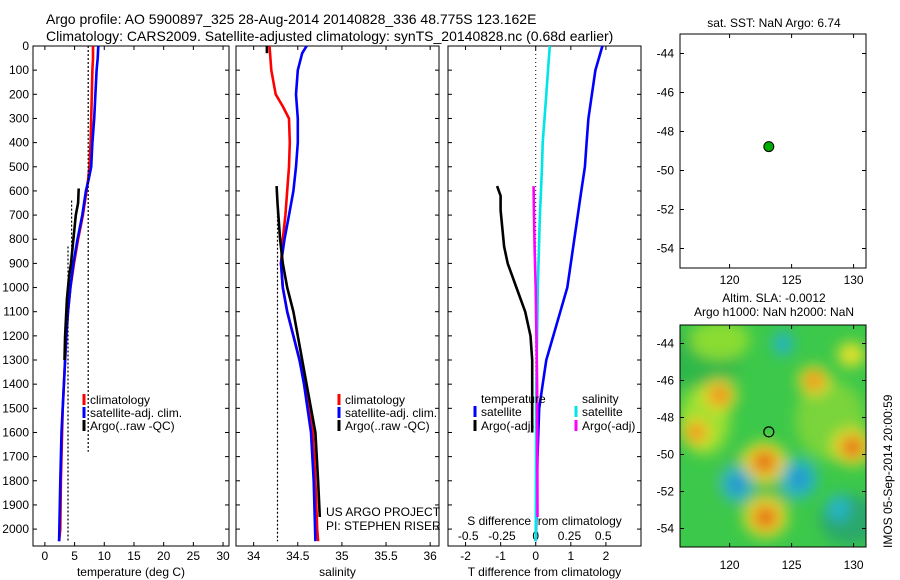 The height and width of the screenshot is (580, 900). What do you see at coordinates (15, 360) in the screenshot?
I see `y-tick-label: 1300` at bounding box center [15, 360].